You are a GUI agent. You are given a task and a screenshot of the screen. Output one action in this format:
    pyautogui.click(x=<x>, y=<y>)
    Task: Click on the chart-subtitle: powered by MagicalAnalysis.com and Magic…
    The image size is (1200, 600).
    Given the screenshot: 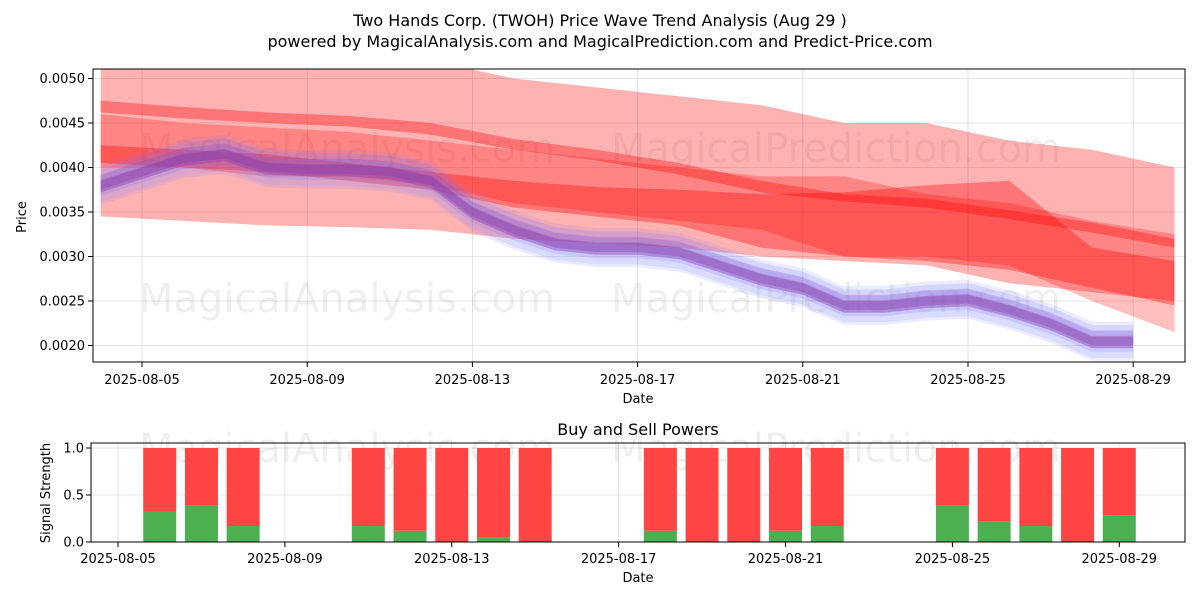 What is the action you would take?
    pyautogui.click(x=599, y=41)
    